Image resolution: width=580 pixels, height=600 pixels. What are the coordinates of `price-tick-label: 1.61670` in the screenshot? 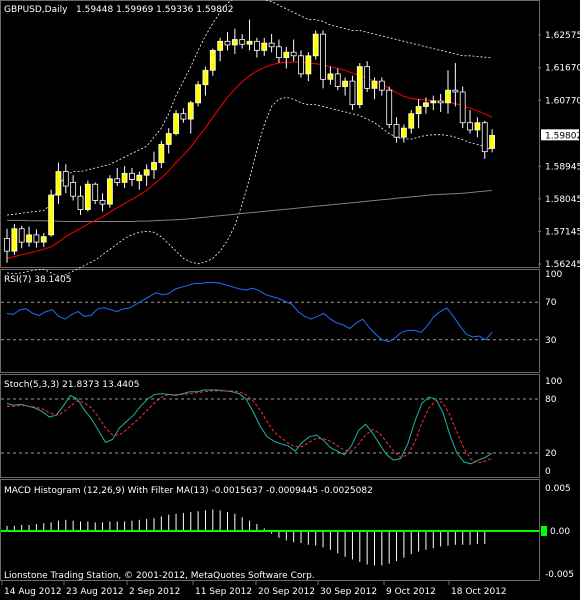 It's located at (562, 69).